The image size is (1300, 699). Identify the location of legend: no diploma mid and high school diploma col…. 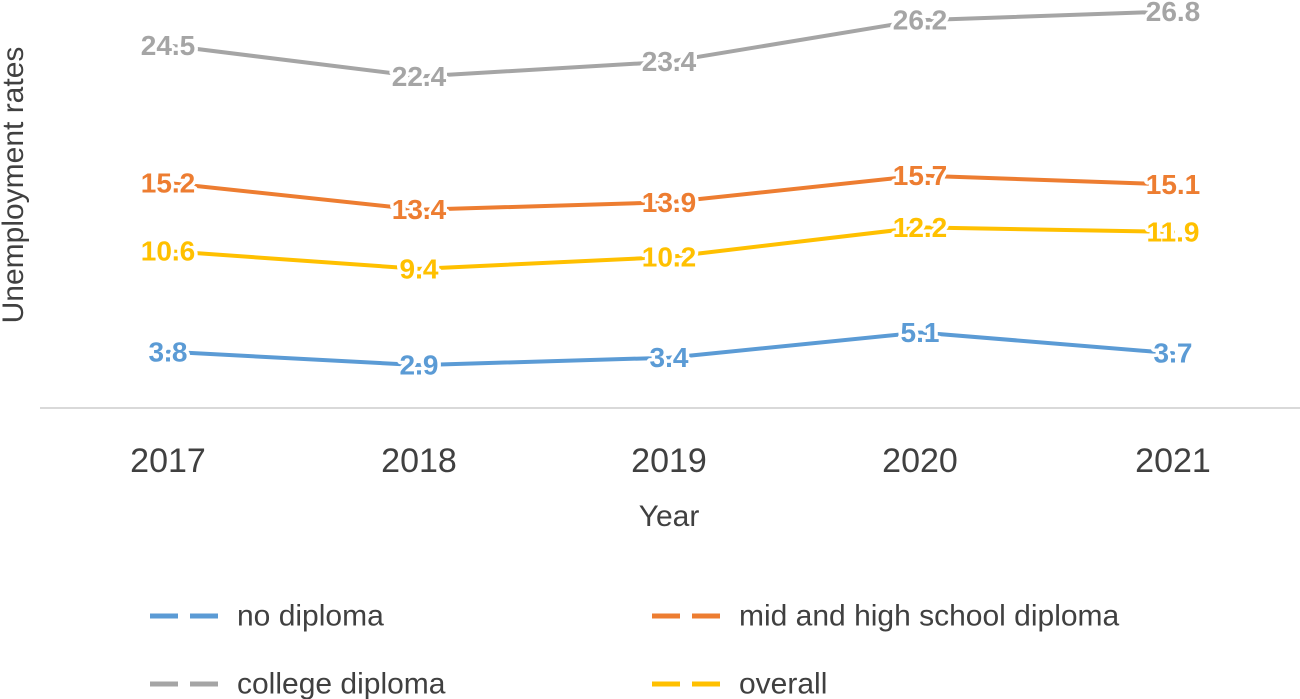
(635, 649).